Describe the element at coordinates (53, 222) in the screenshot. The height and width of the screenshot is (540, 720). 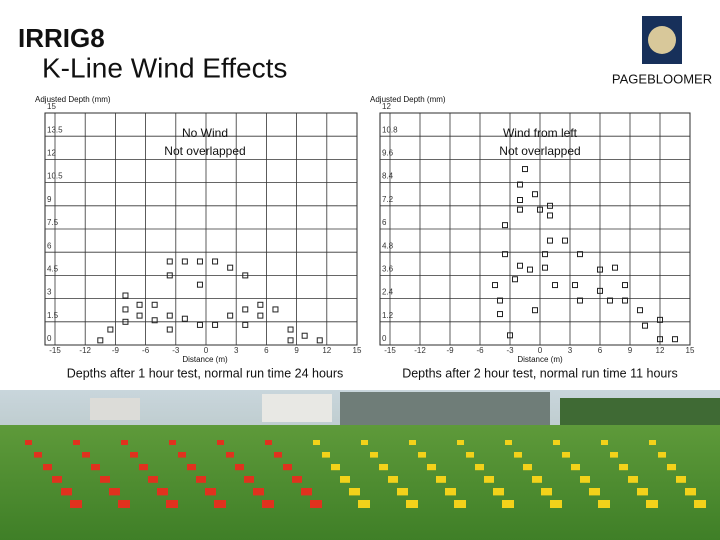
I see `y-tick-label: 7.5` at that location.